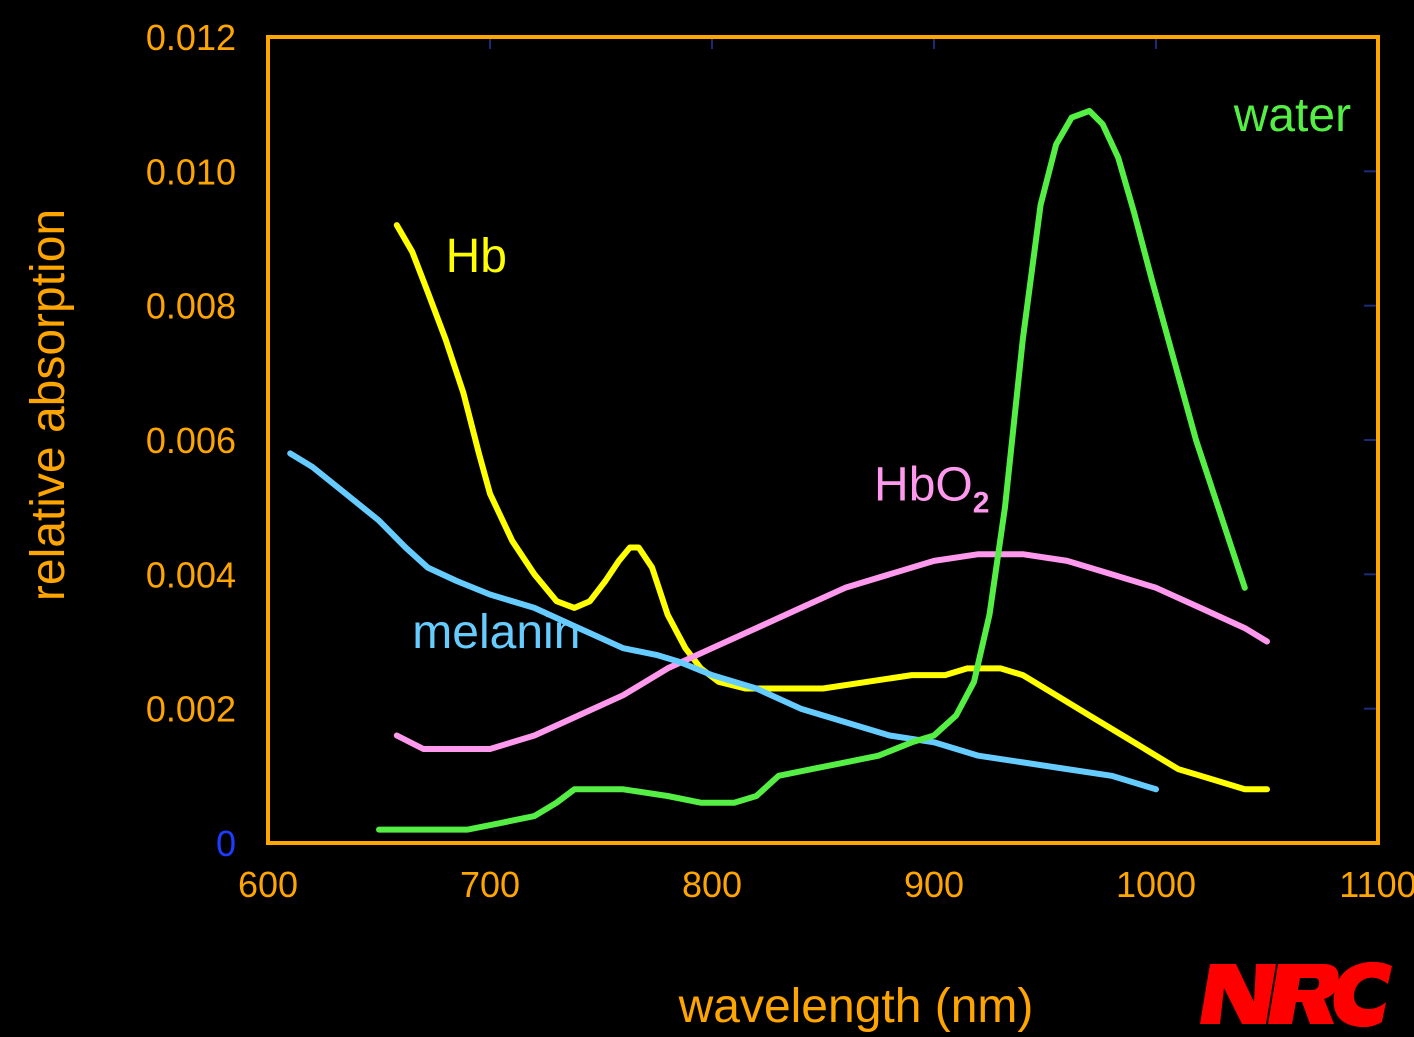 The image size is (1414, 1037). I want to click on series-line-hbo2, so click(831, 651).